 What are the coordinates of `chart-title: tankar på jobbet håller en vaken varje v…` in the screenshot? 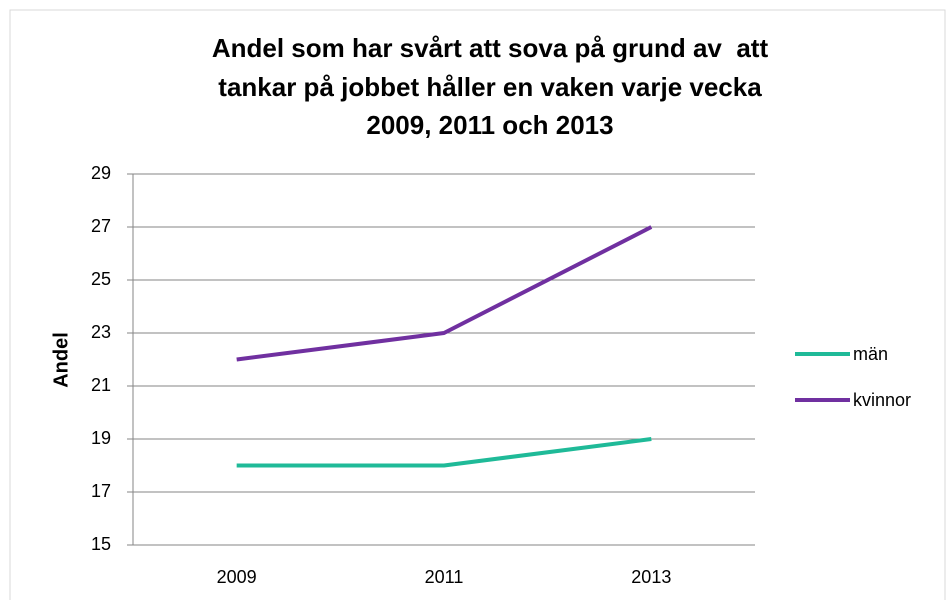 It's located at (490, 87).